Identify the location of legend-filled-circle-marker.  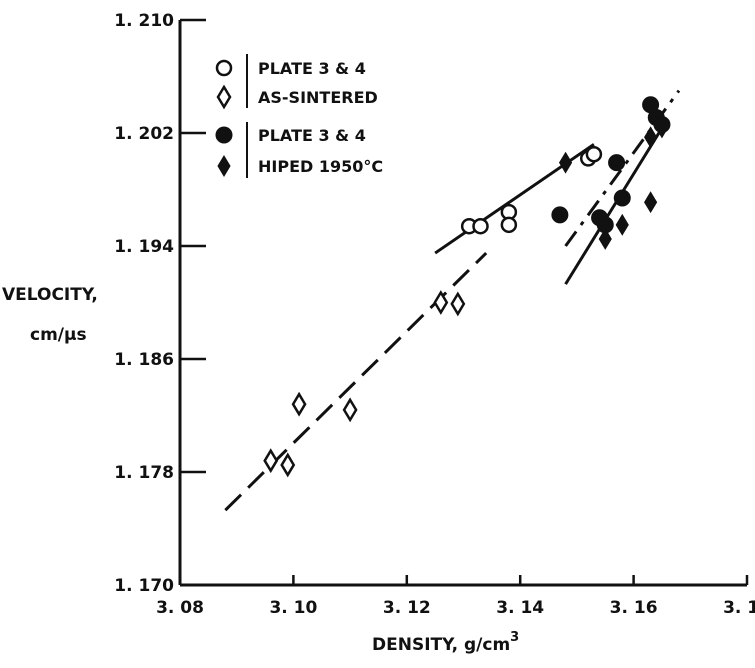
(224, 135).